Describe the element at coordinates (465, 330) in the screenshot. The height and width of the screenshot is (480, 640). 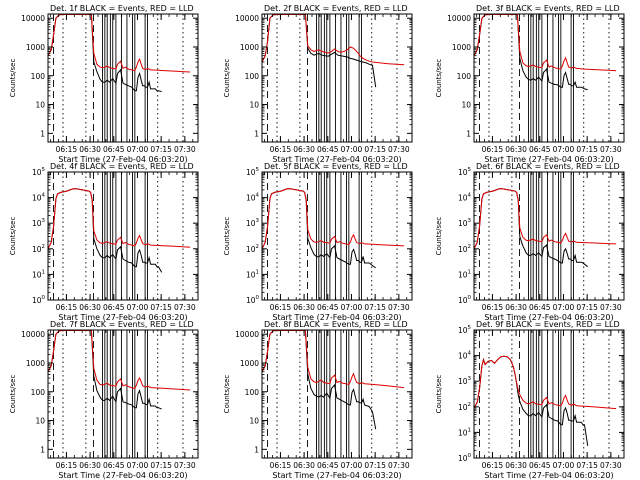
I see `y-tick-label: 10⁵` at that location.